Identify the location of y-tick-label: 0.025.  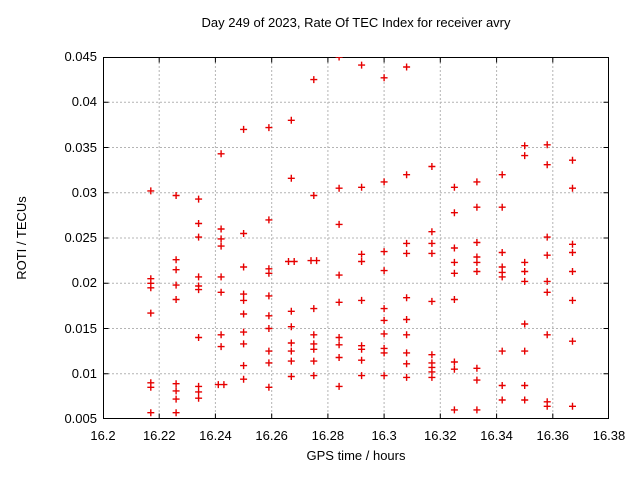
(80, 237).